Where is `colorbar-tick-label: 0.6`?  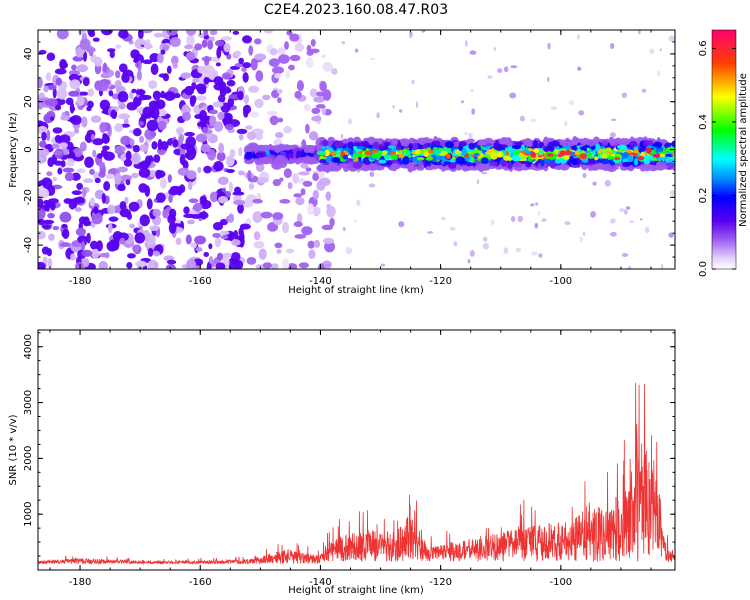 colorbar-tick-label: 0.6 is located at coordinates (703, 48).